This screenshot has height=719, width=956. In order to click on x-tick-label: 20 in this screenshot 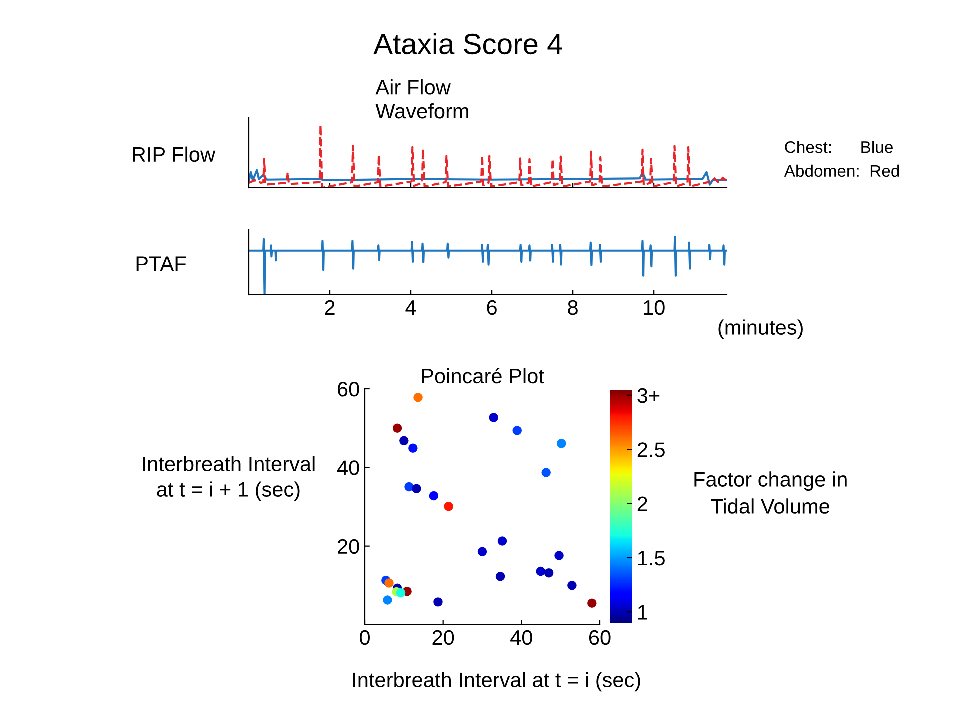, I will do `click(443, 638)`.